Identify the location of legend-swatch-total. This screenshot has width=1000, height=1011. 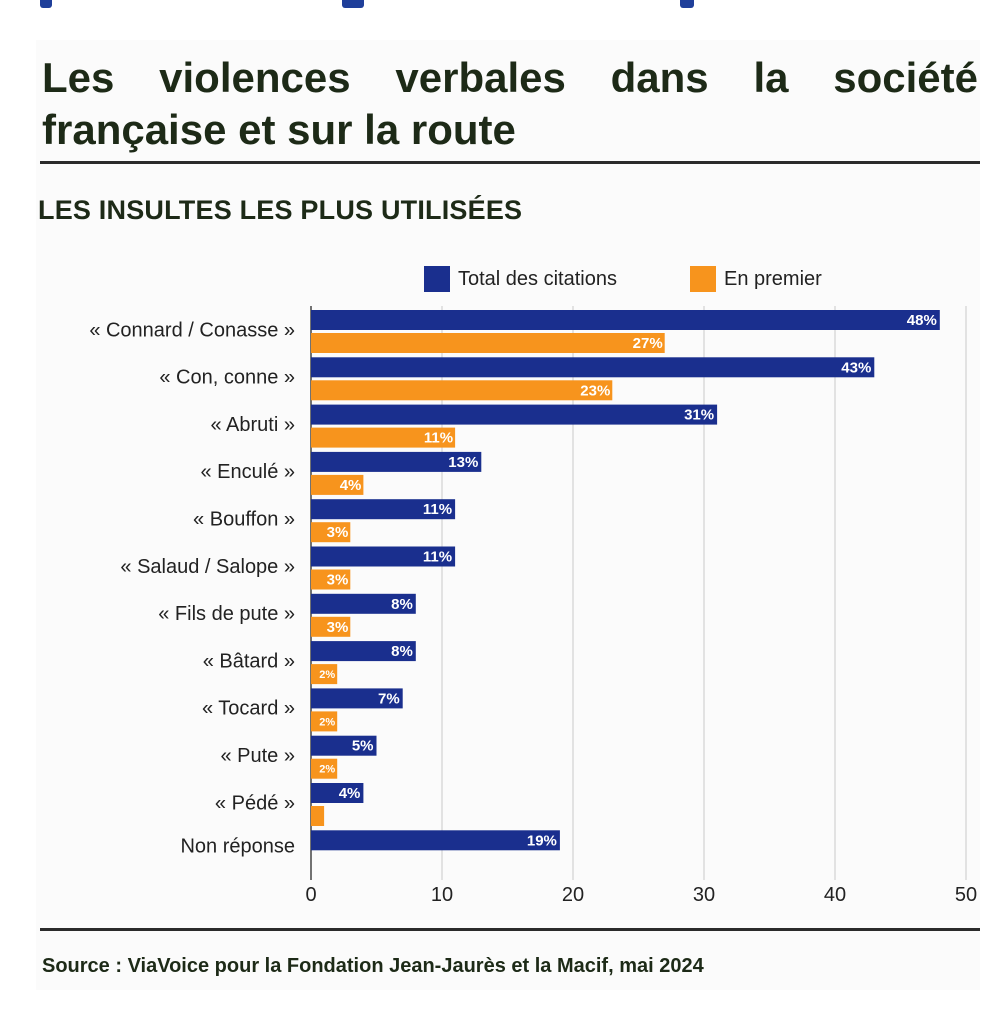
(437, 279).